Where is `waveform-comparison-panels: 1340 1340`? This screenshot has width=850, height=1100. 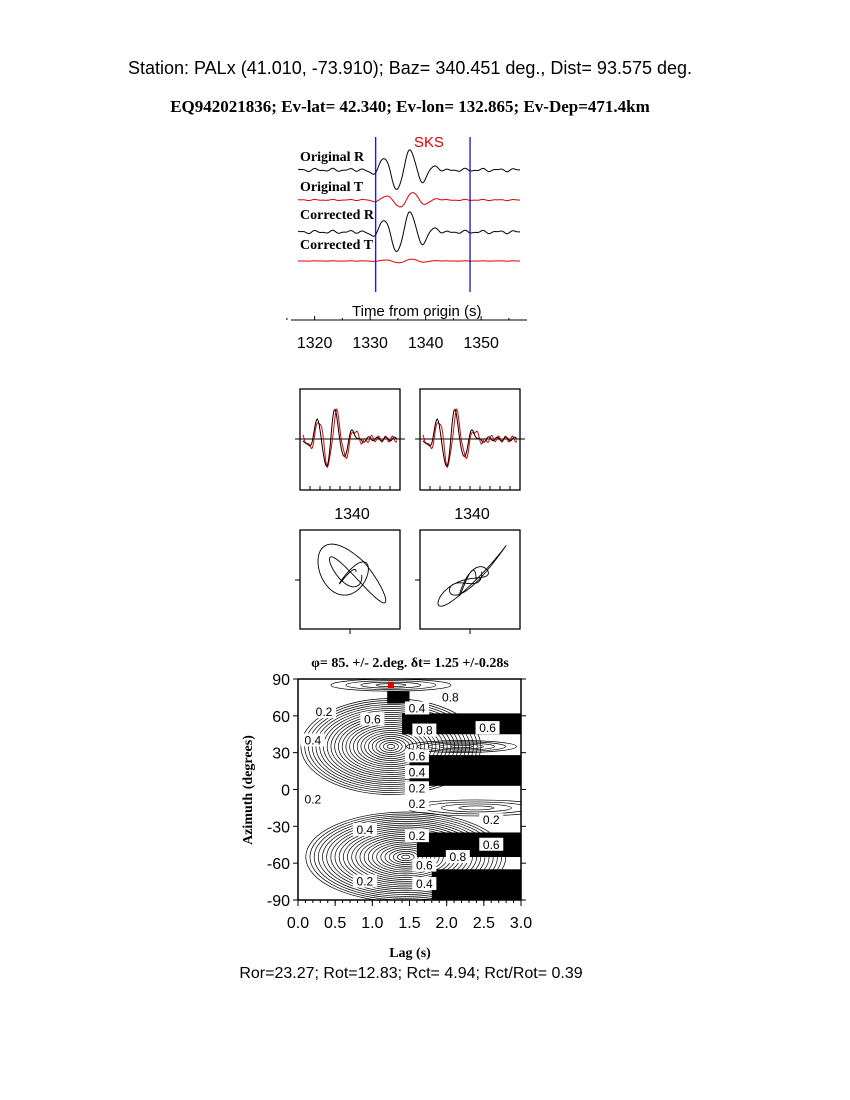
waveform-comparison-panels: 1340 1340 is located at coordinates (410, 455).